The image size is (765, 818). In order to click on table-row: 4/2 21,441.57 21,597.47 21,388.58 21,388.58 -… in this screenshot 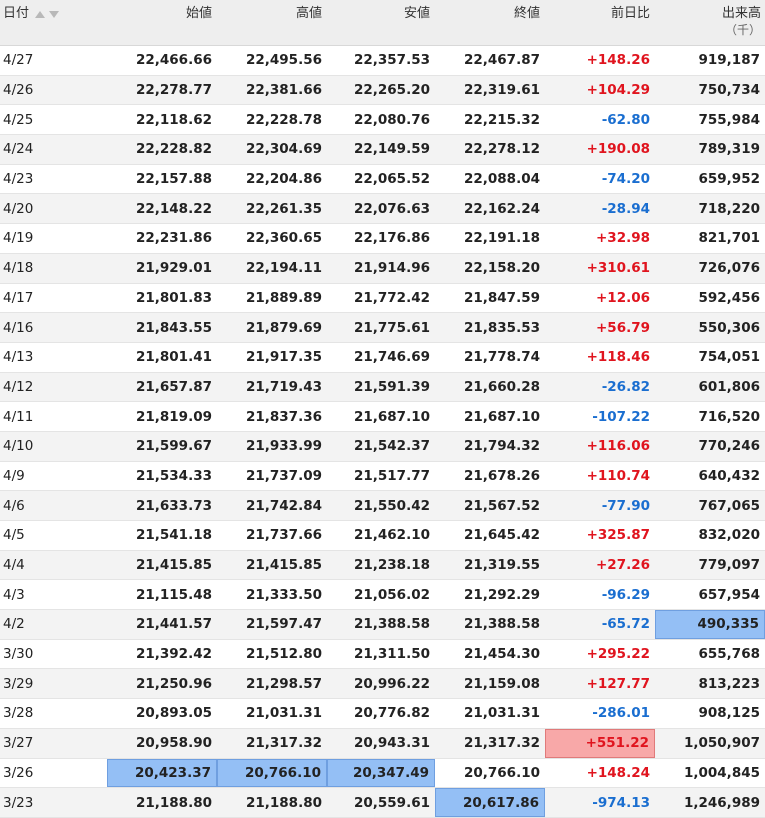, I will do `click(382, 625)`.